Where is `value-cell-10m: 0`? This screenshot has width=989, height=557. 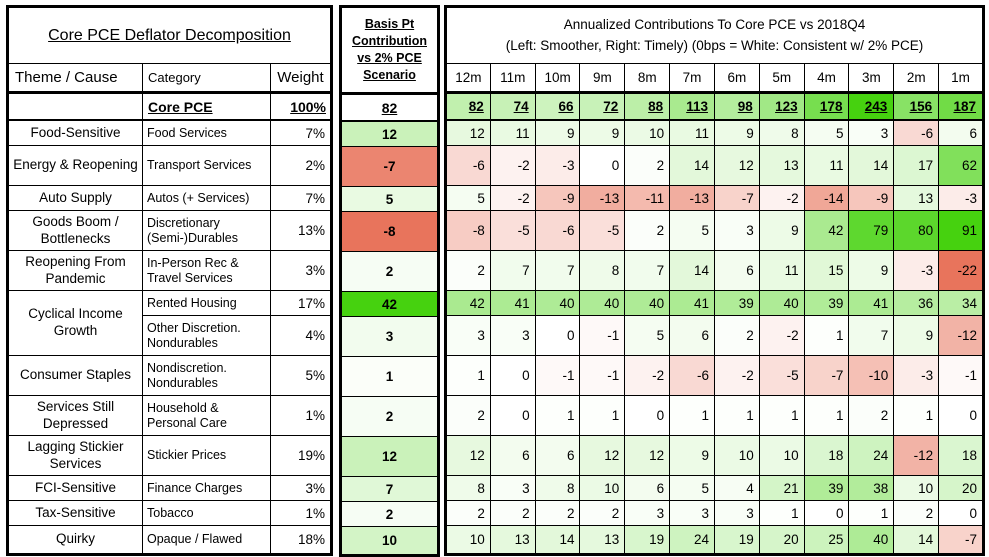
value-cell-10m: 0 is located at coordinates (557, 335).